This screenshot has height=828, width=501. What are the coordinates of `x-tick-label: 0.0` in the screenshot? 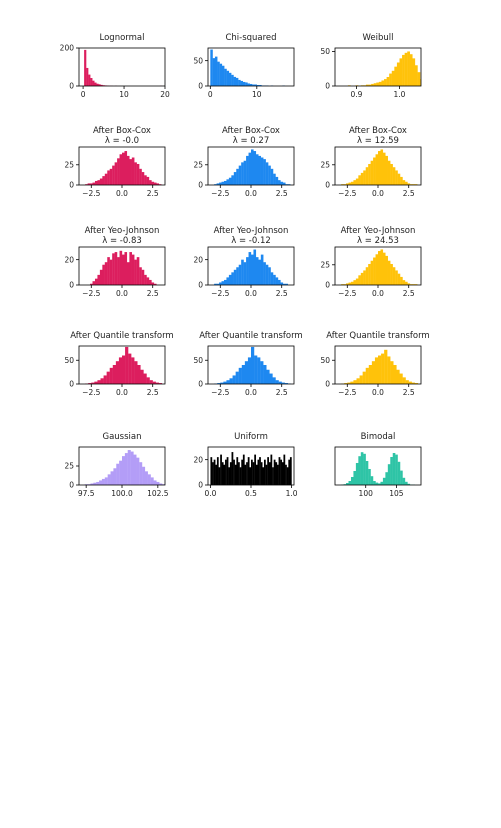 It's located at (122, 193).